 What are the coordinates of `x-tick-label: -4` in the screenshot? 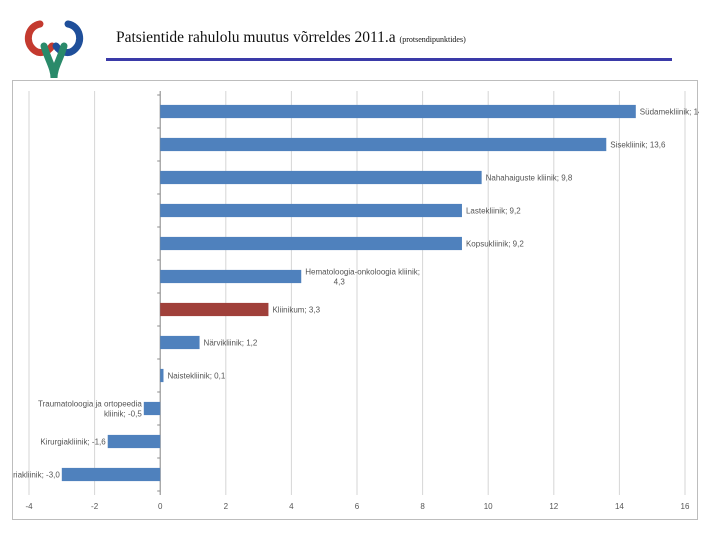 It's located at (29, 506).